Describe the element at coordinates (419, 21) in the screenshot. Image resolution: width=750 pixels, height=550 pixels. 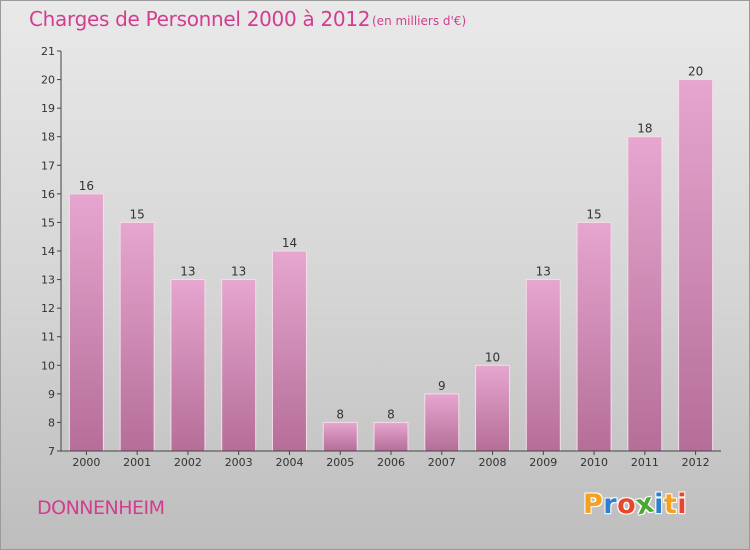
I see `chart-unit: (en milliers d'€)` at that location.